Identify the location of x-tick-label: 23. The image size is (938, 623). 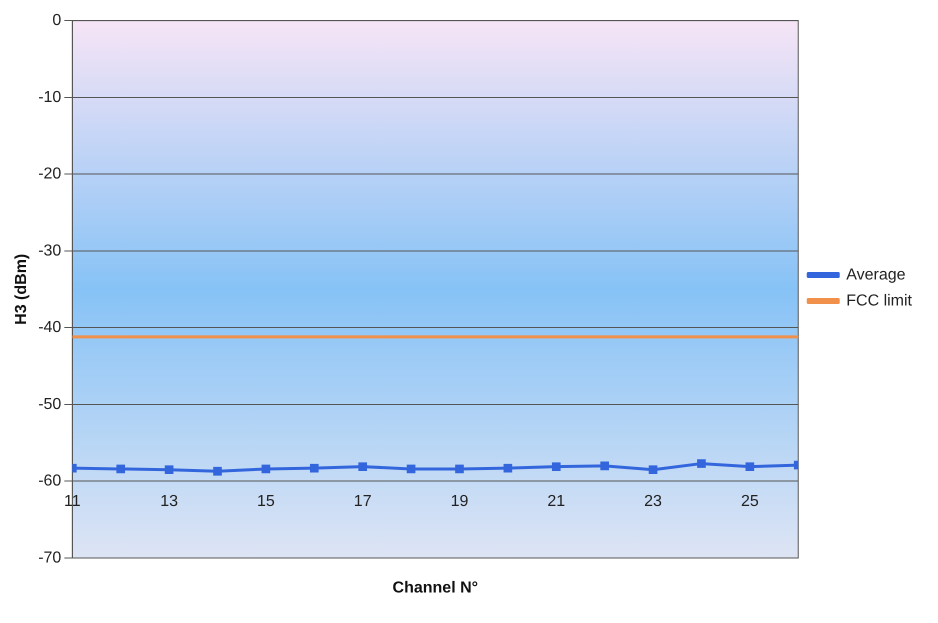
(653, 501).